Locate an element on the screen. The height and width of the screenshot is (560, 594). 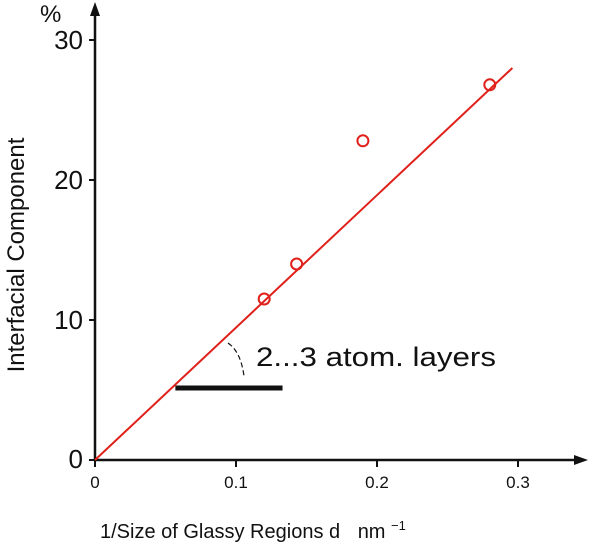
x-axis-title-unit-exp: −1 is located at coordinates (398, 525).